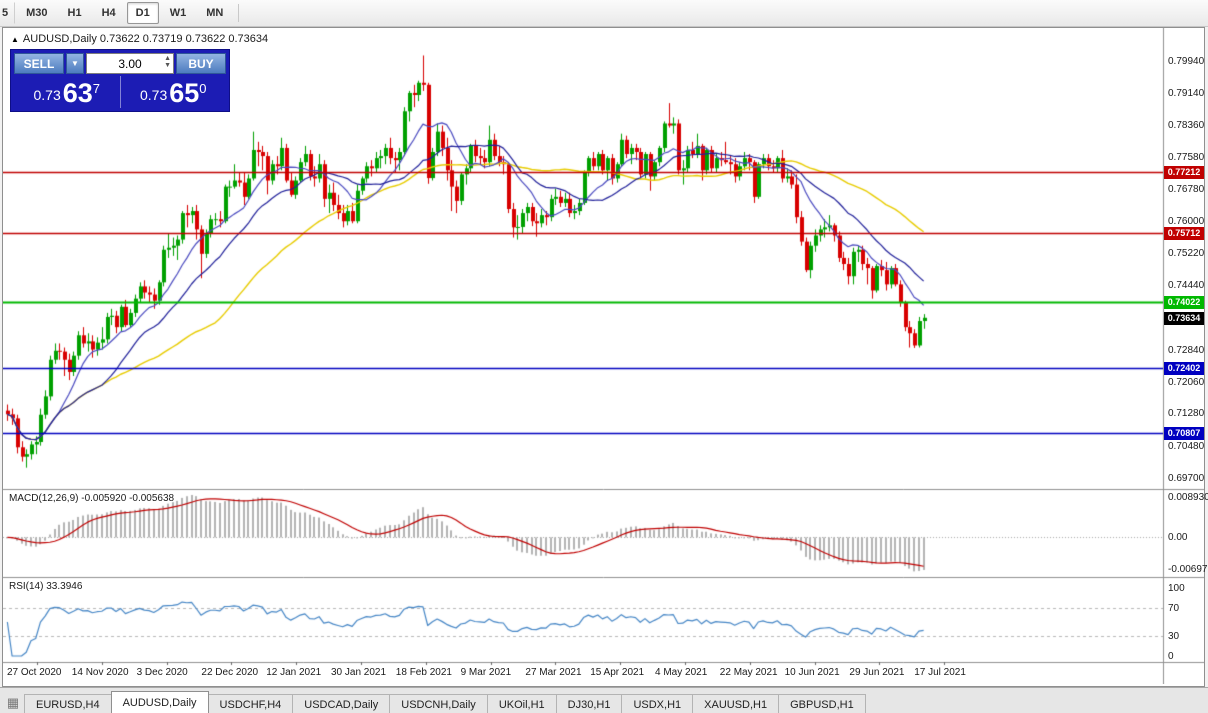 The height and width of the screenshot is (713, 1208). Describe the element at coordinates (68, 703) in the screenshot. I see `tab-eurusd-h4: EURUSD,H4` at that location.